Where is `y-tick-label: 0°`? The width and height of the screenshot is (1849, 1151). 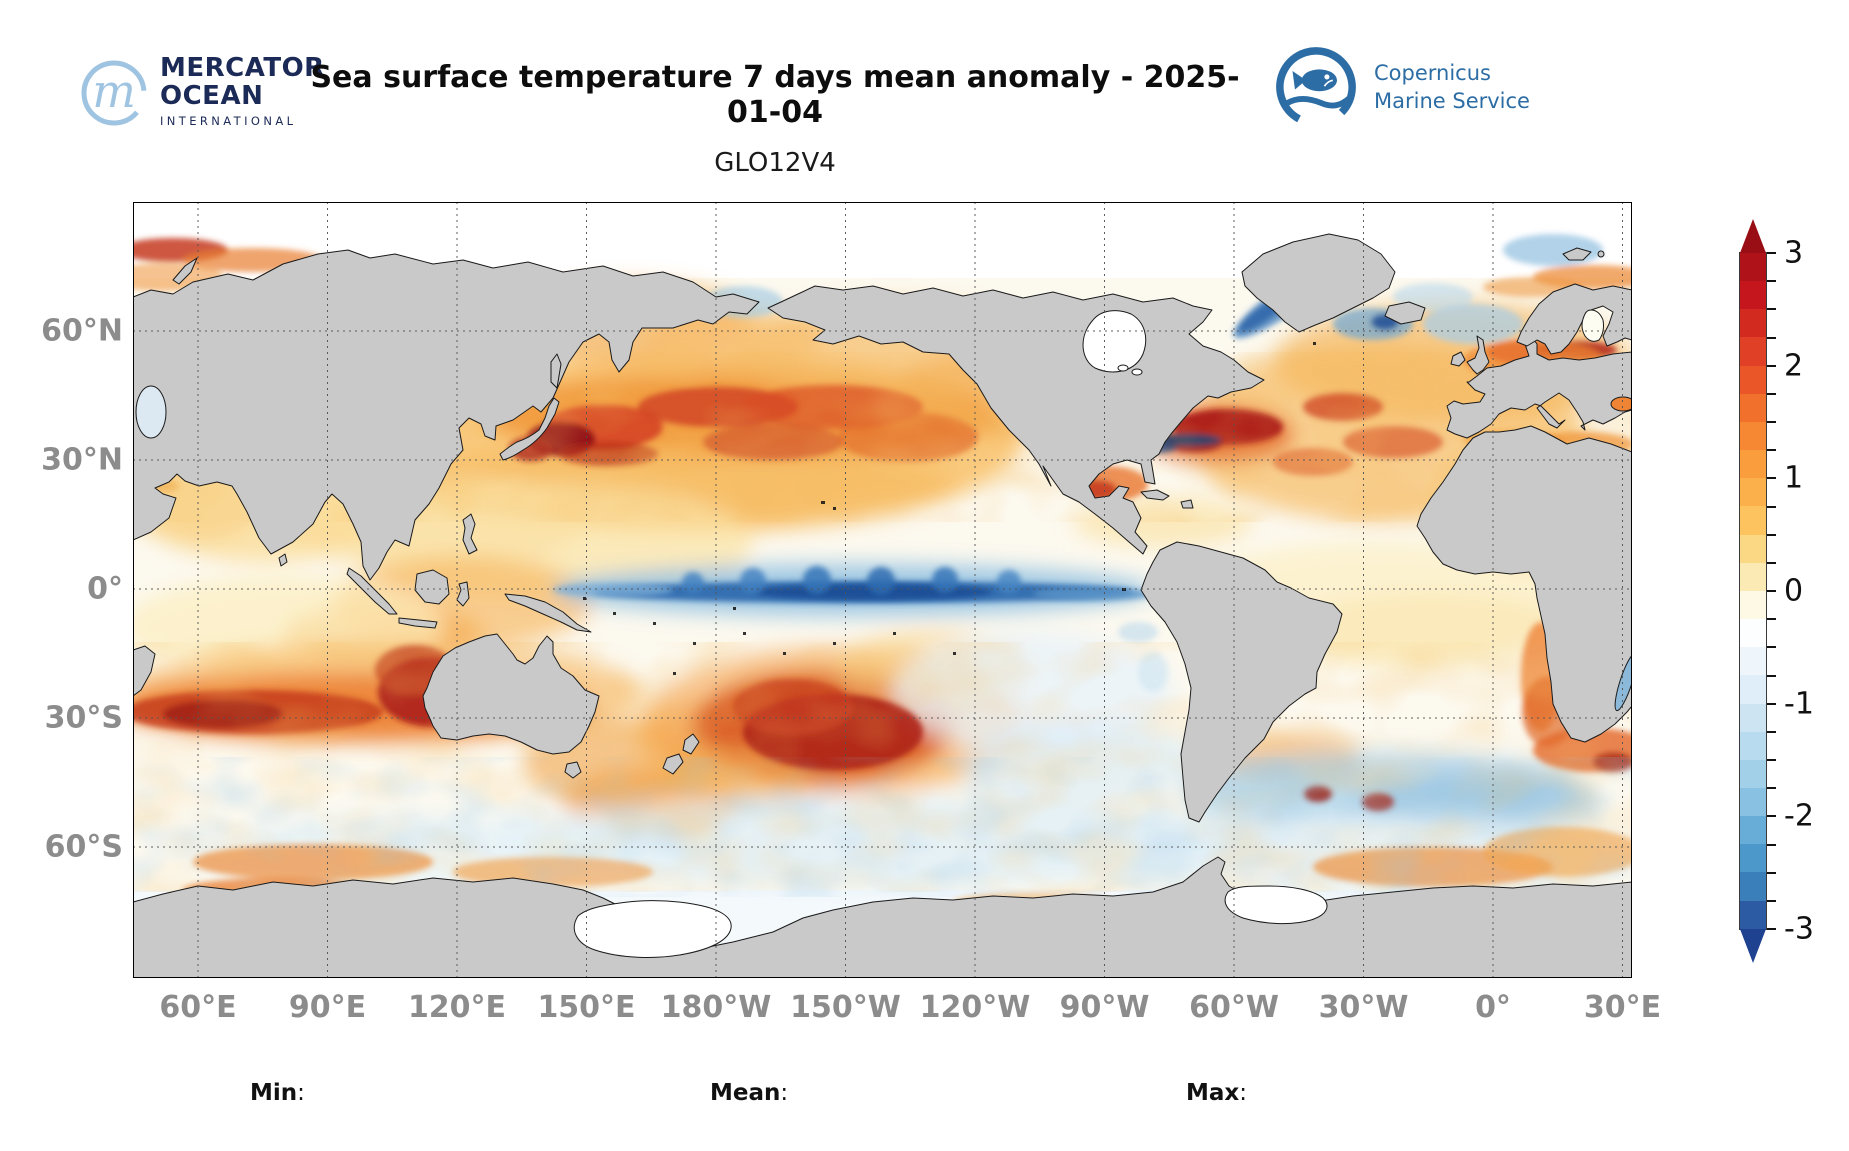
y-tick-label: 0° is located at coordinates (105, 589).